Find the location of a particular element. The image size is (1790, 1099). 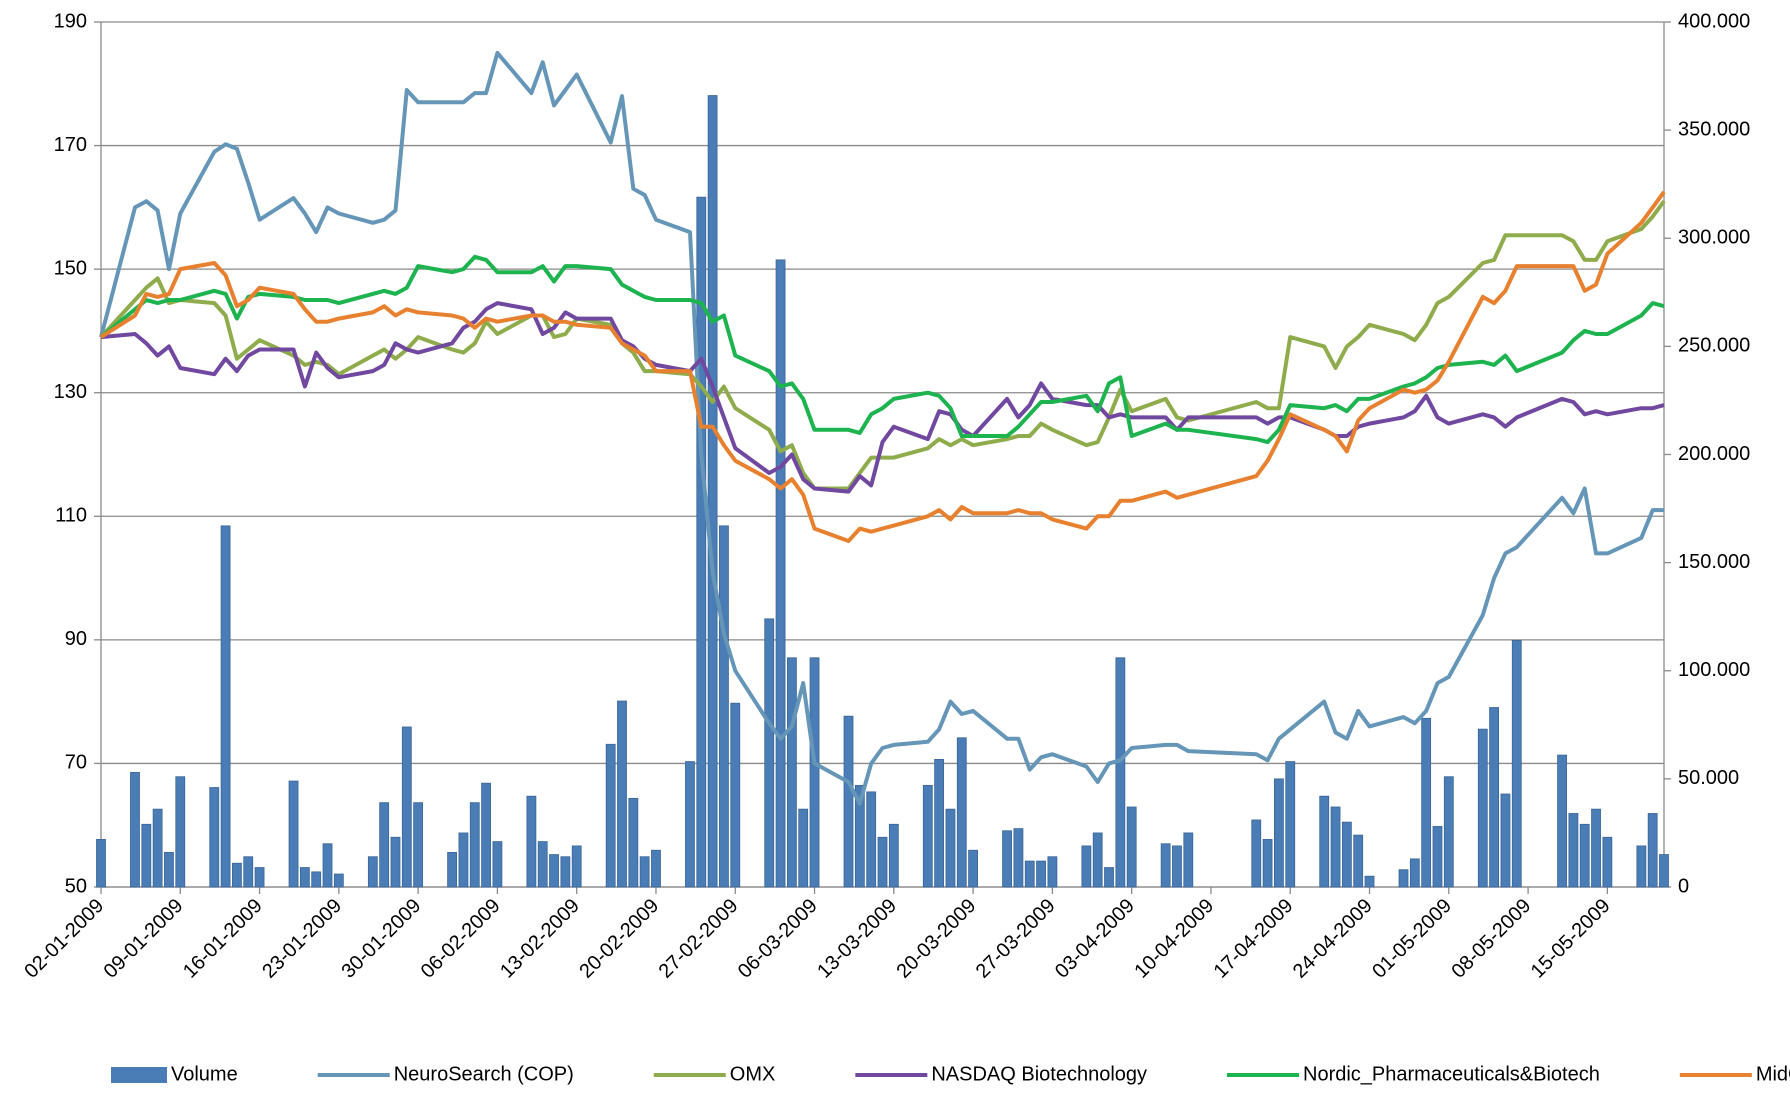

y-tick-label: 110 is located at coordinates (71, 516).